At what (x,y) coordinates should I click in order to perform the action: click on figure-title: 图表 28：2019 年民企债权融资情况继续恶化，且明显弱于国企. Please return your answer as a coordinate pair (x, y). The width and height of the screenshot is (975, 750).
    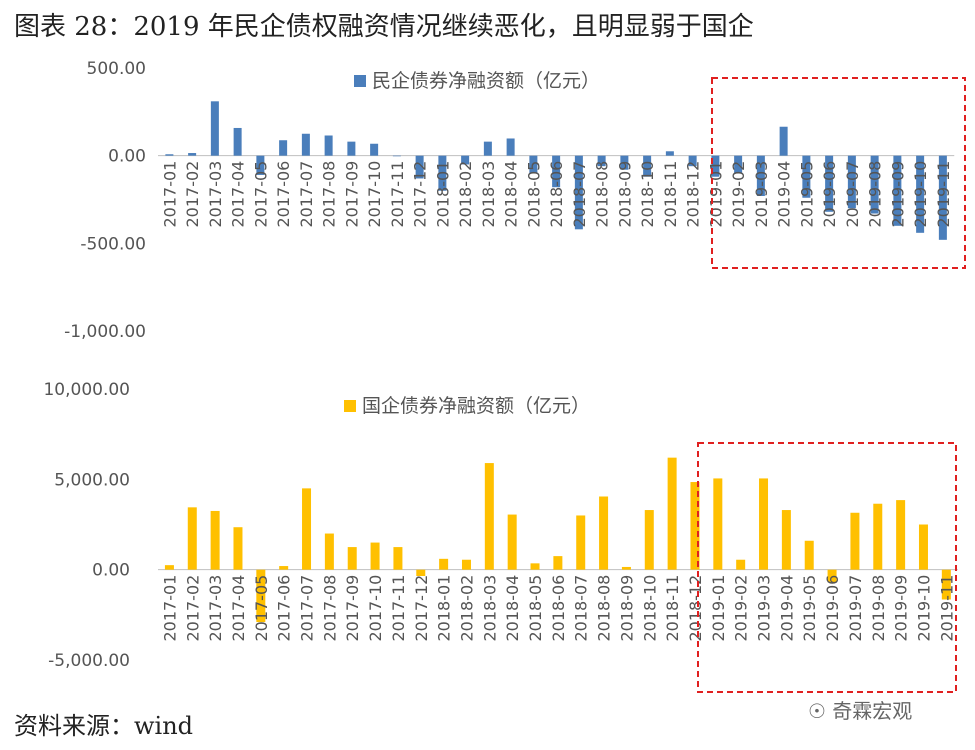
    Looking at the image, I should click on (384, 27).